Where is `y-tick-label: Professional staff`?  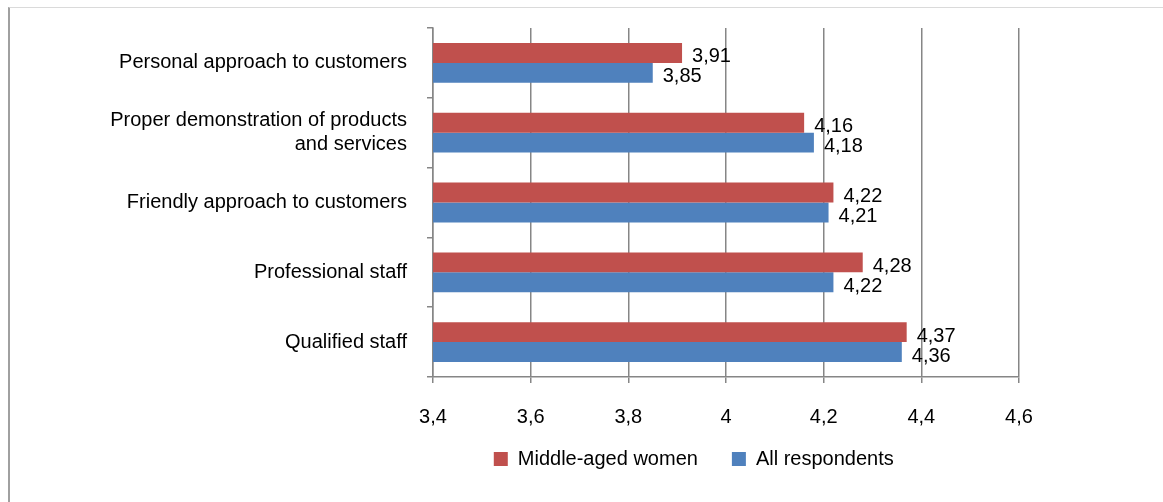 y-tick-label: Professional staff is located at coordinates (330, 270).